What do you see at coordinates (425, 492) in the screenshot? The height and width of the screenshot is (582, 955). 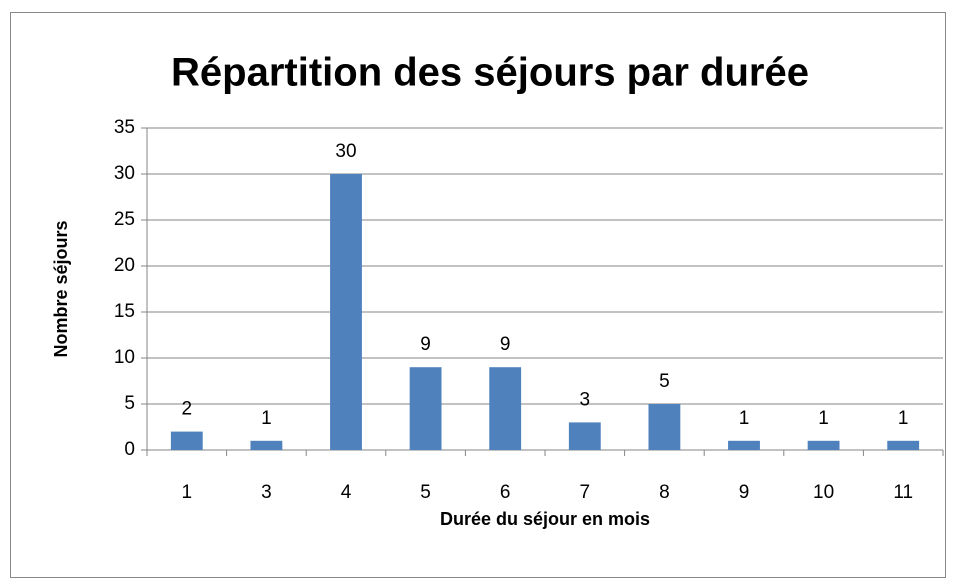 I see `x-tick-label: 5` at bounding box center [425, 492].